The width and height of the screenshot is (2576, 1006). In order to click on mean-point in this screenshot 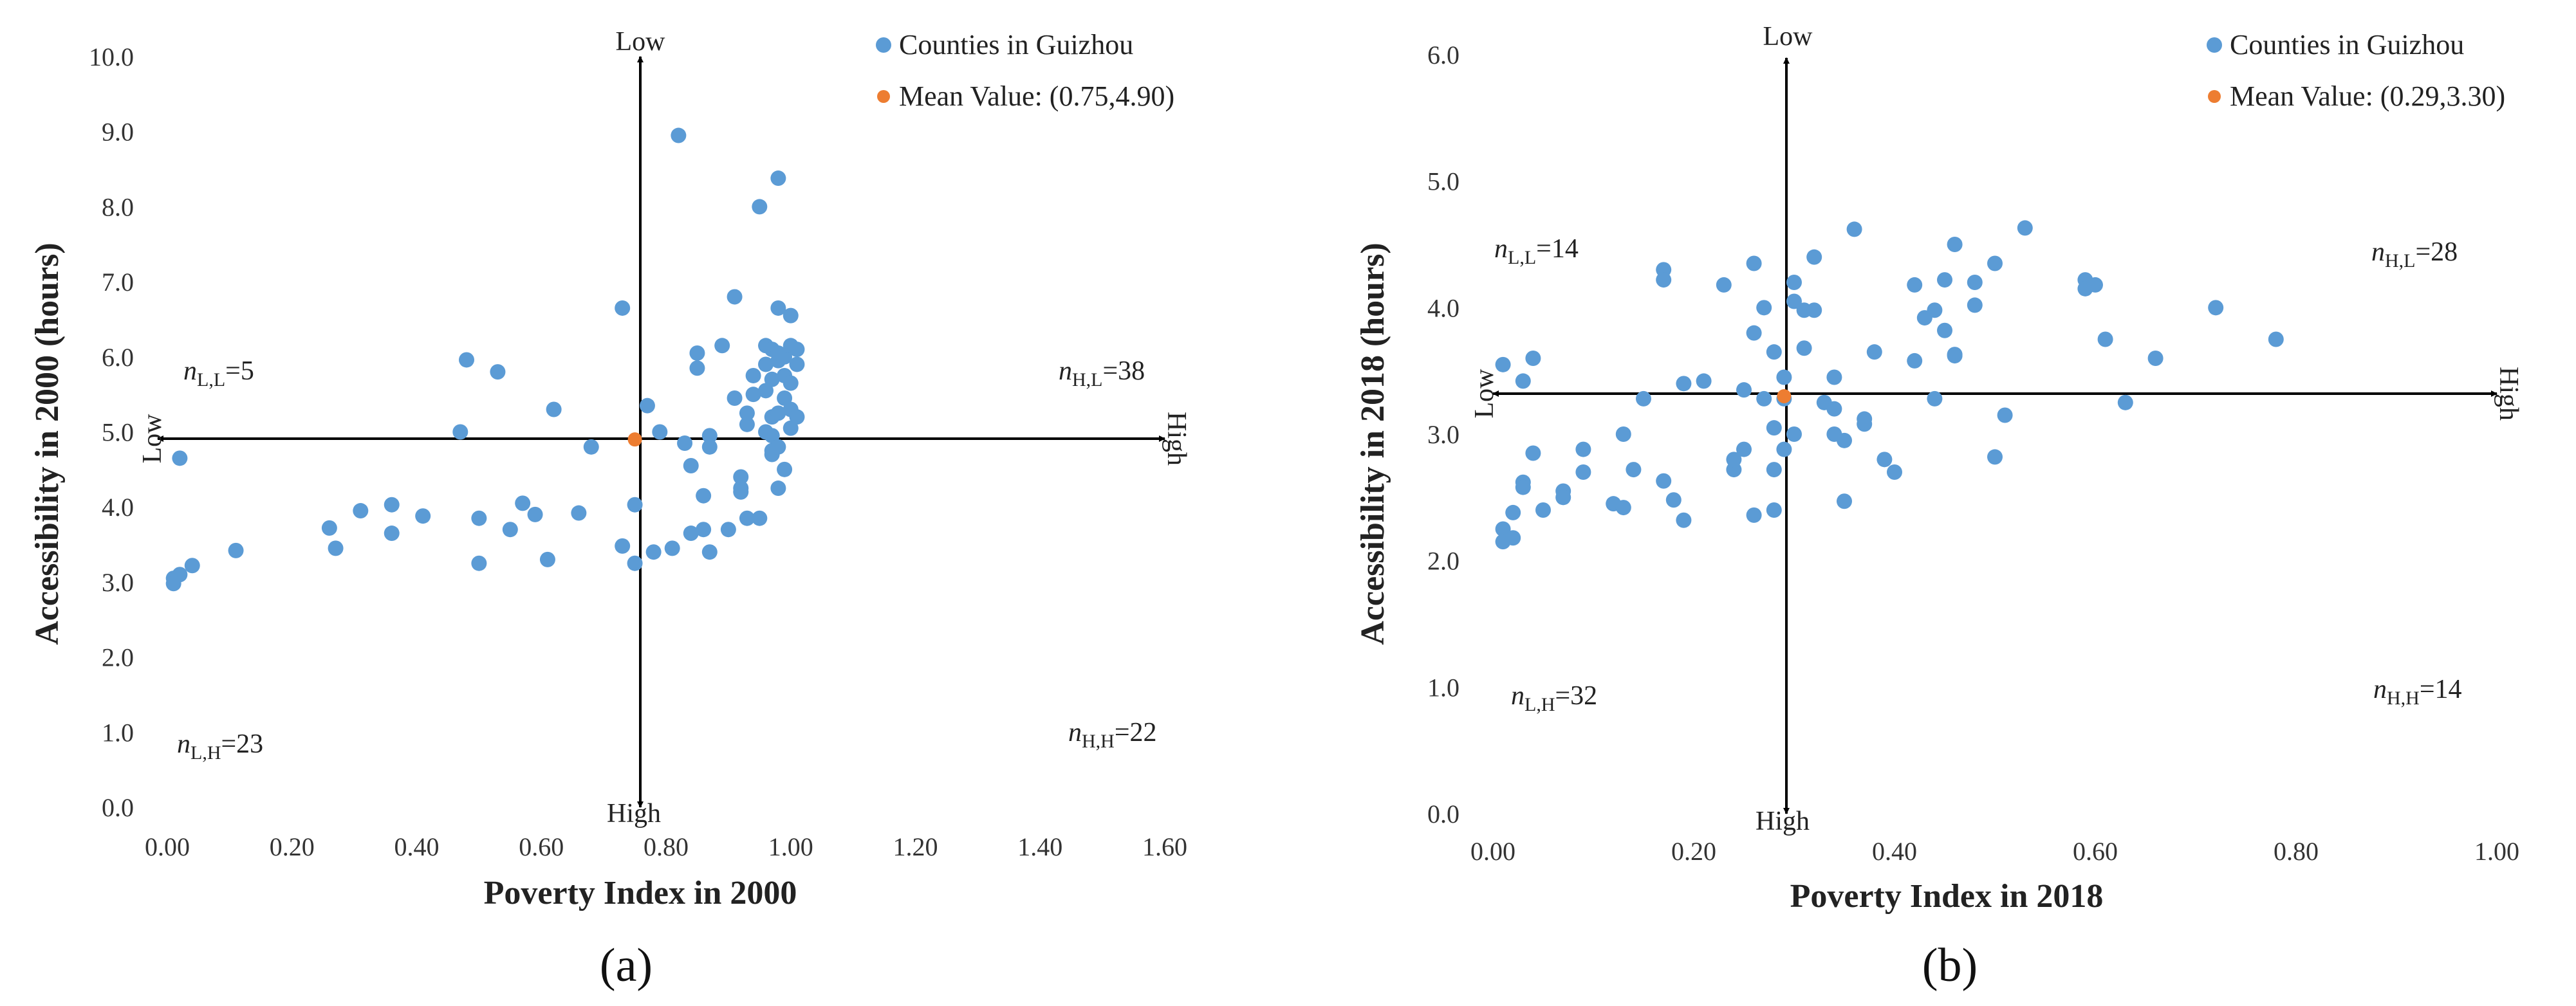, I will do `click(1784, 396)`.